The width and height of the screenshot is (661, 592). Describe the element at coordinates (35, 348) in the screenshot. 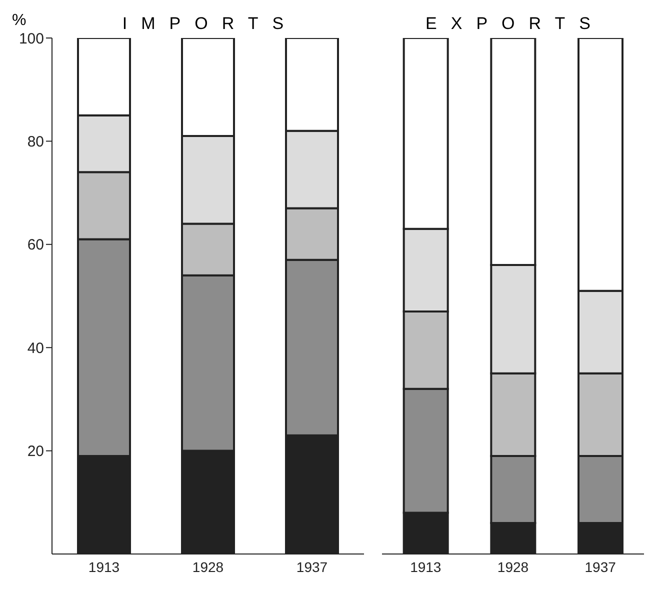

I see `y-tick-label: 40` at that location.